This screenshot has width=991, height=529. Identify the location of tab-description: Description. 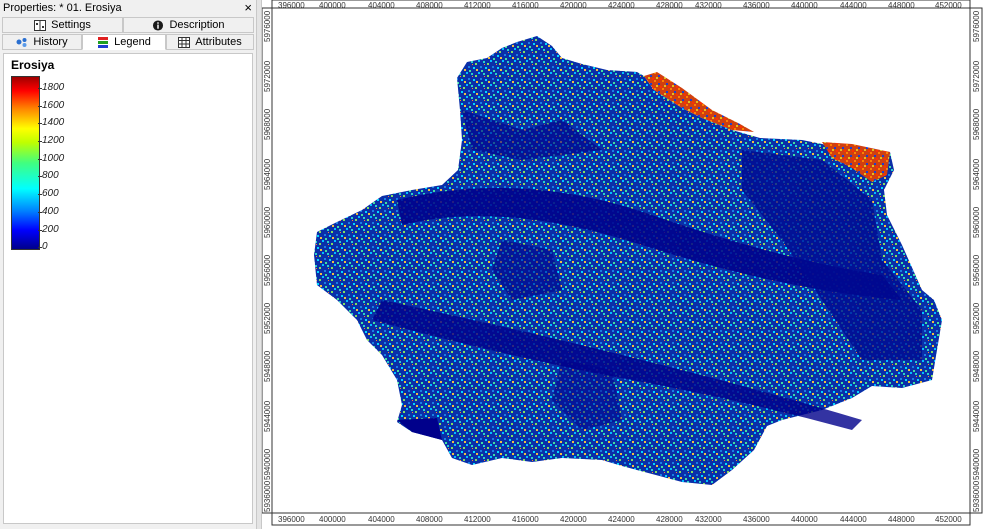
(188, 25).